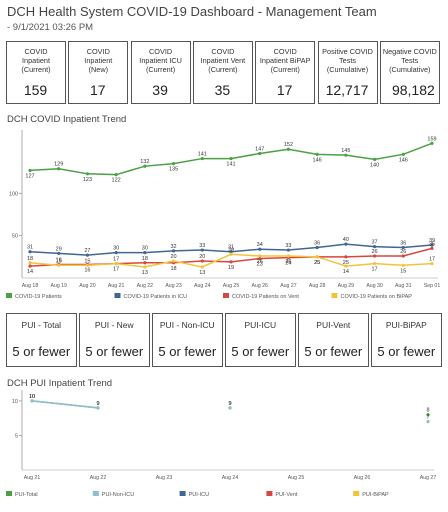  I want to click on pui-card-pui-total: PUI - Total 5 or fewer, so click(41, 340).